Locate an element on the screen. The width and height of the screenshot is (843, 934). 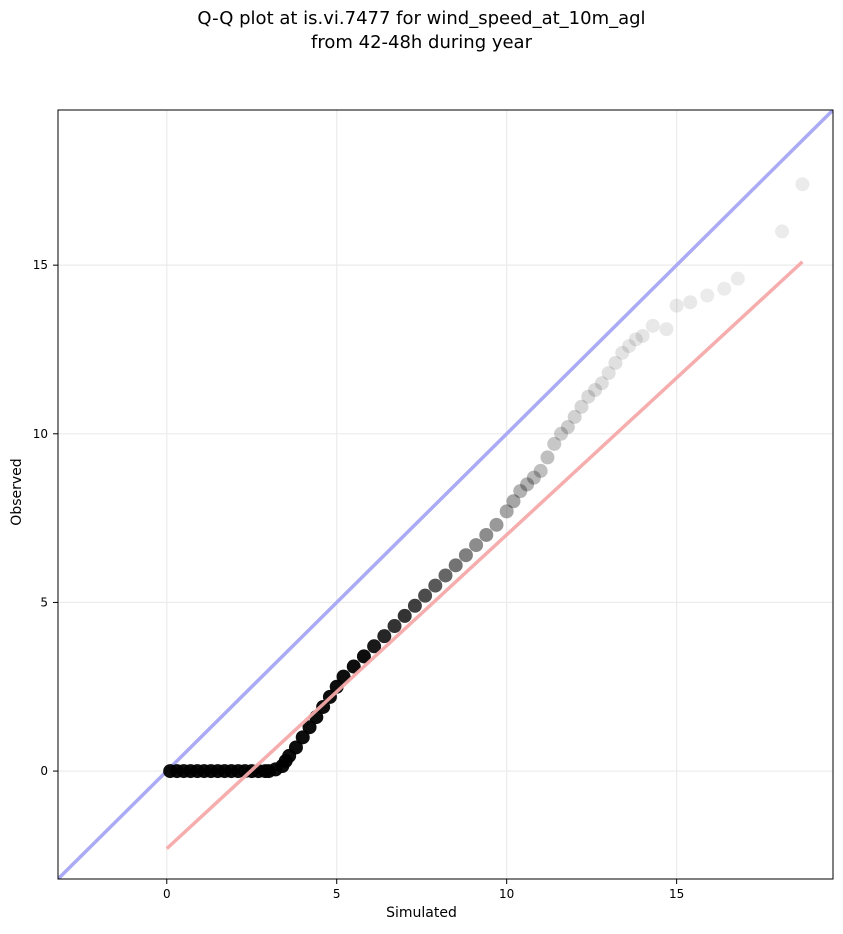
x-tick-label: 0 is located at coordinates (167, 894).